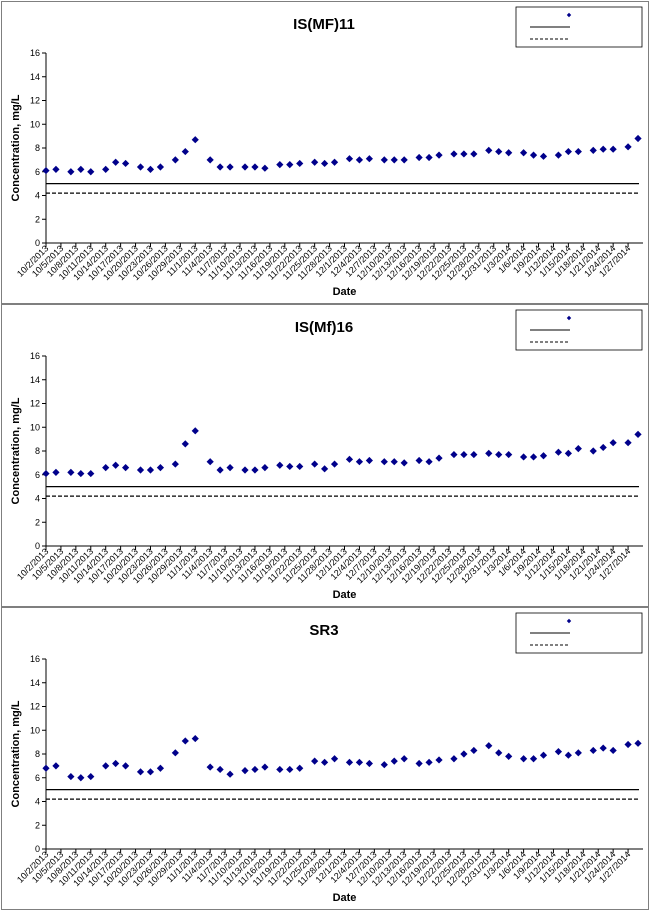 This screenshot has height=912, width=651. I want to click on y-tick-label: 14, so click(35, 683).